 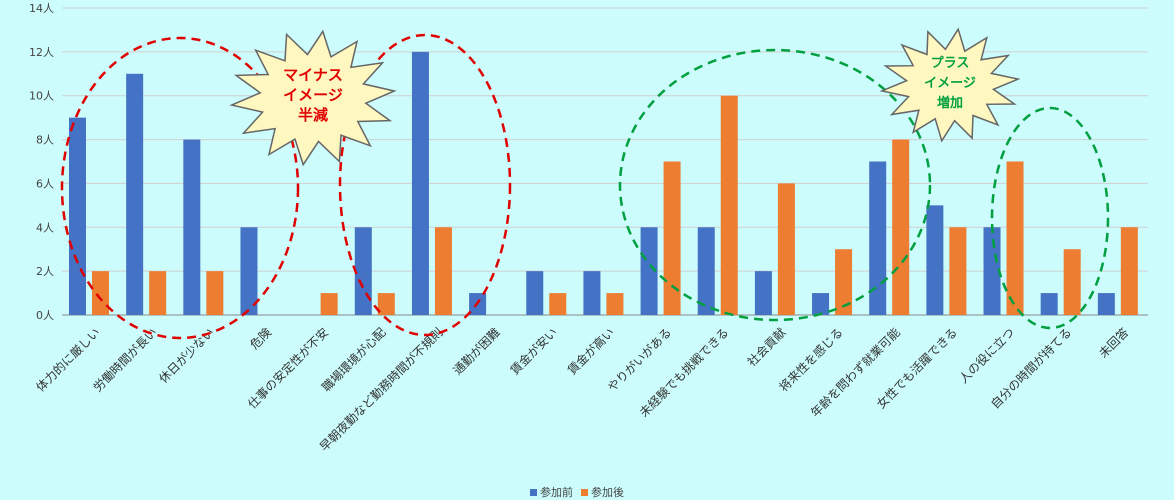 I want to click on callout-text: 半減, so click(x=313, y=115).